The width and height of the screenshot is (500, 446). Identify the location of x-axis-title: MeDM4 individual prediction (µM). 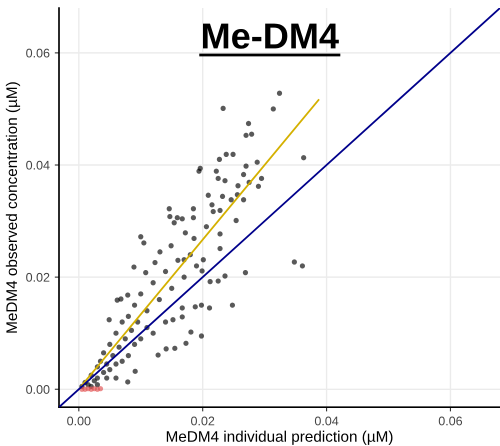
(279, 437).